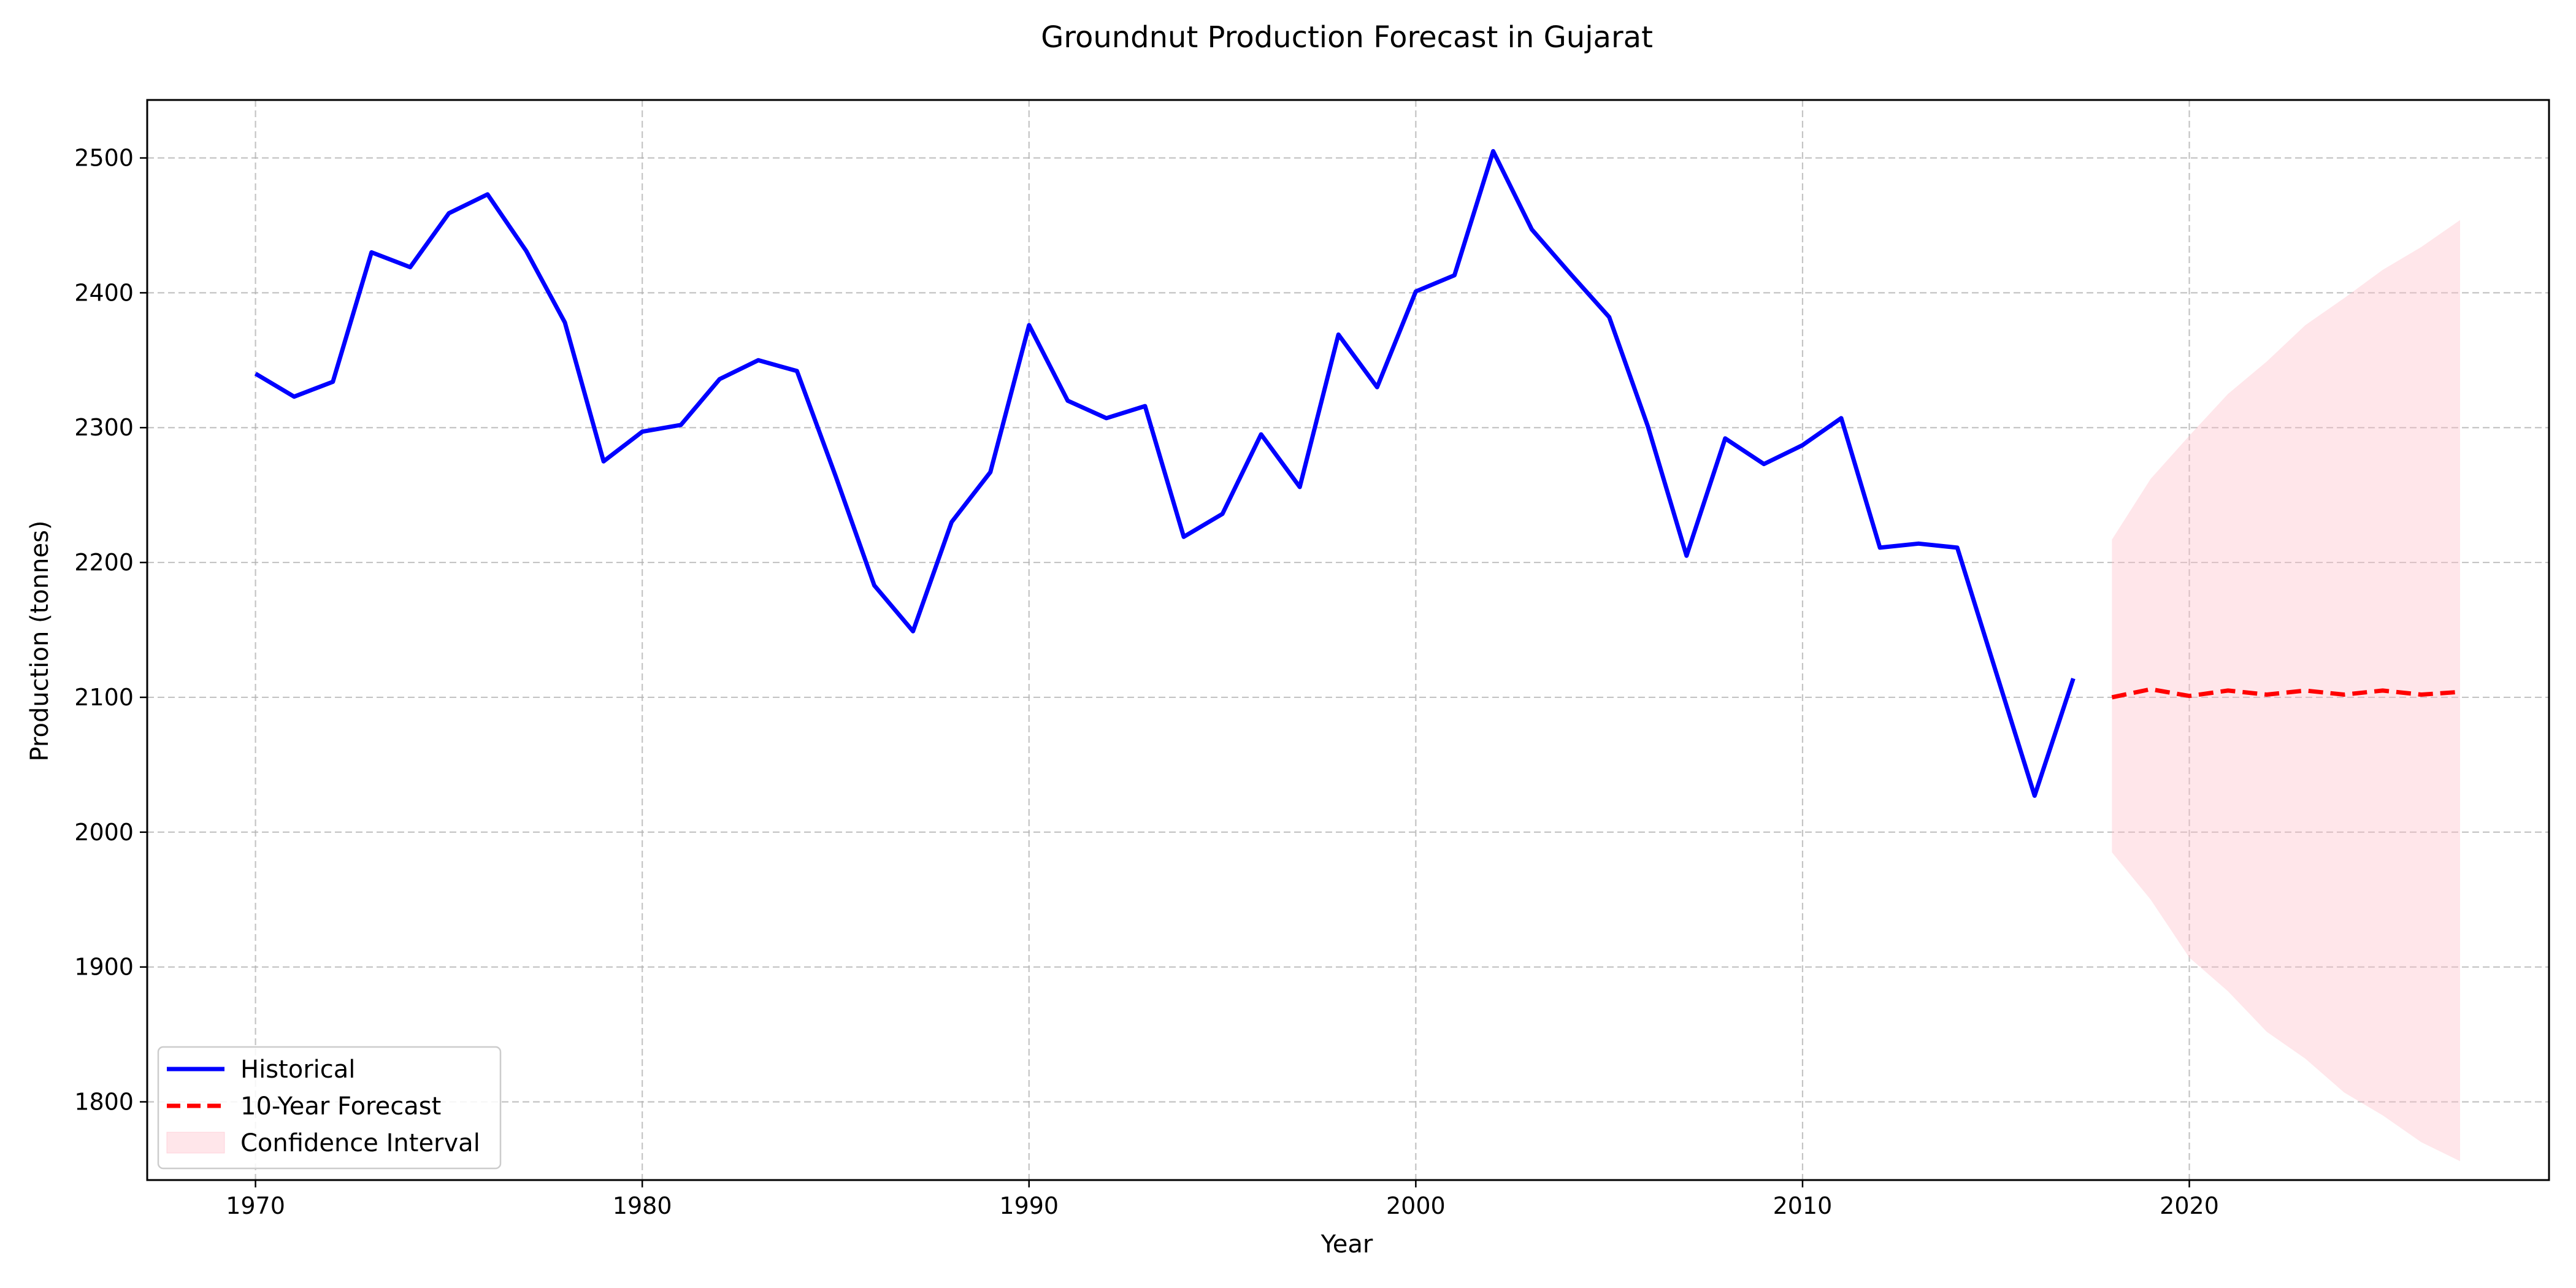 The width and height of the screenshot is (2576, 1288). Describe the element at coordinates (1803, 1205) in the screenshot. I see `x-tick-label: 2010` at that location.